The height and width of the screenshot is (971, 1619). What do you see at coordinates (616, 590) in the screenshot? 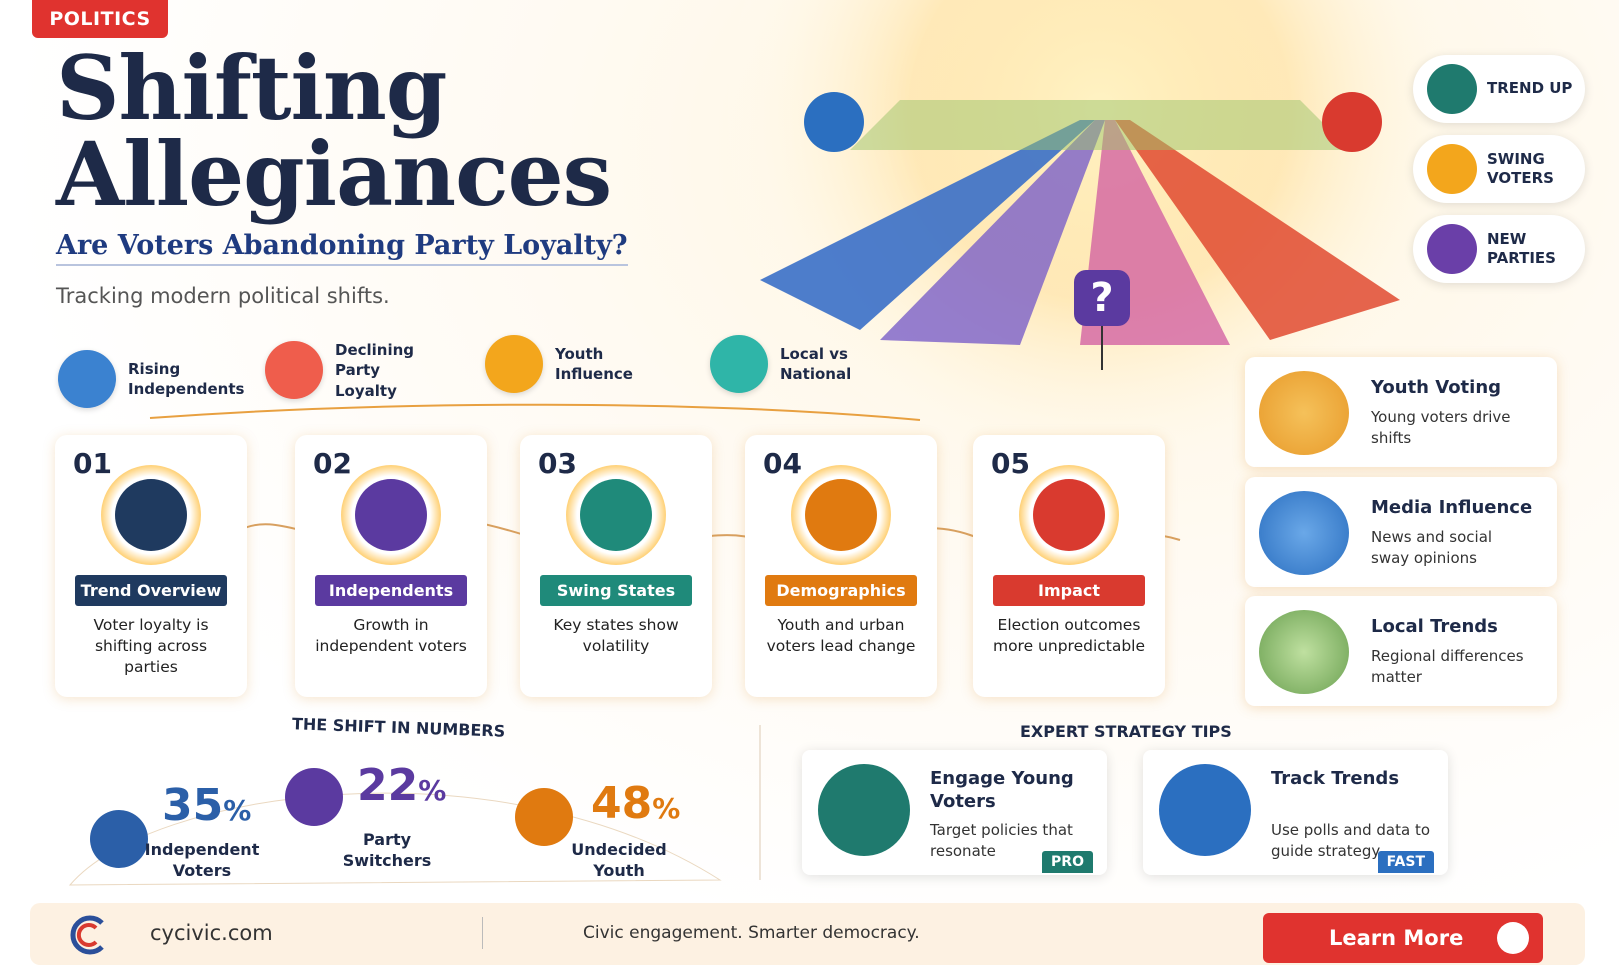
I see `step-title: Swing States` at bounding box center [616, 590].